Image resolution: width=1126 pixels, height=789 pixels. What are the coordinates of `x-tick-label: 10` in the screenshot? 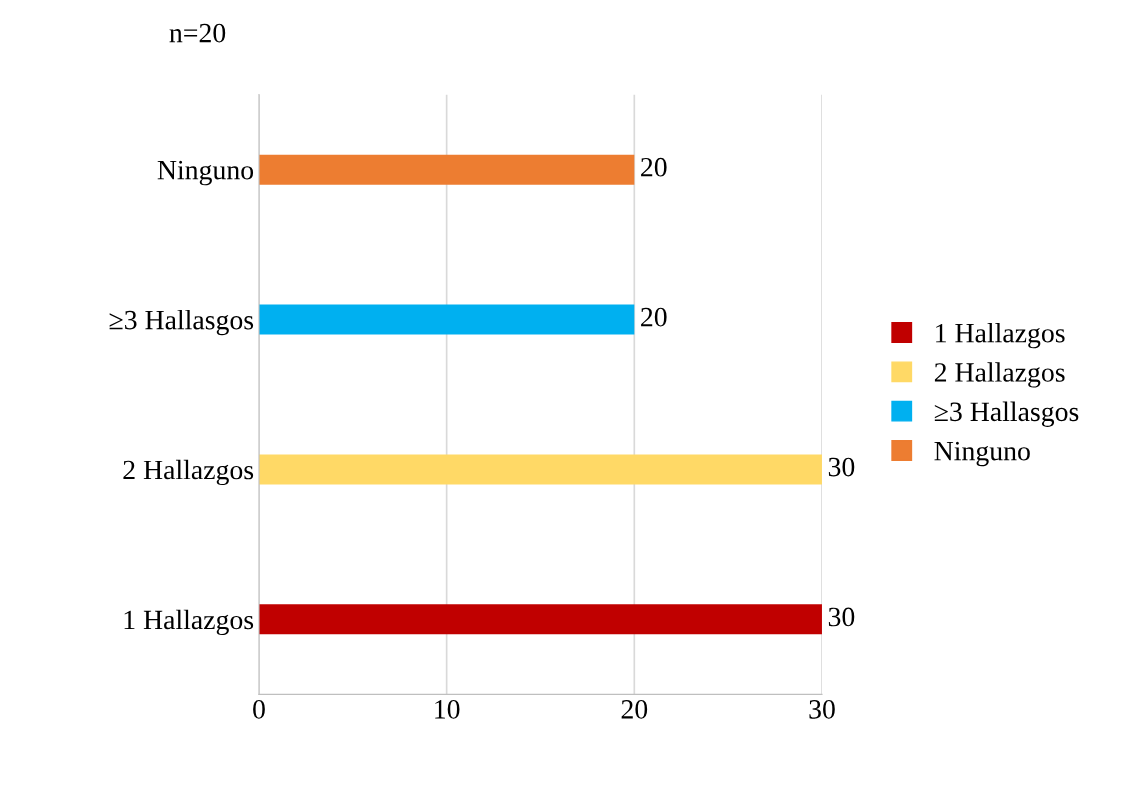 It's located at (447, 709).